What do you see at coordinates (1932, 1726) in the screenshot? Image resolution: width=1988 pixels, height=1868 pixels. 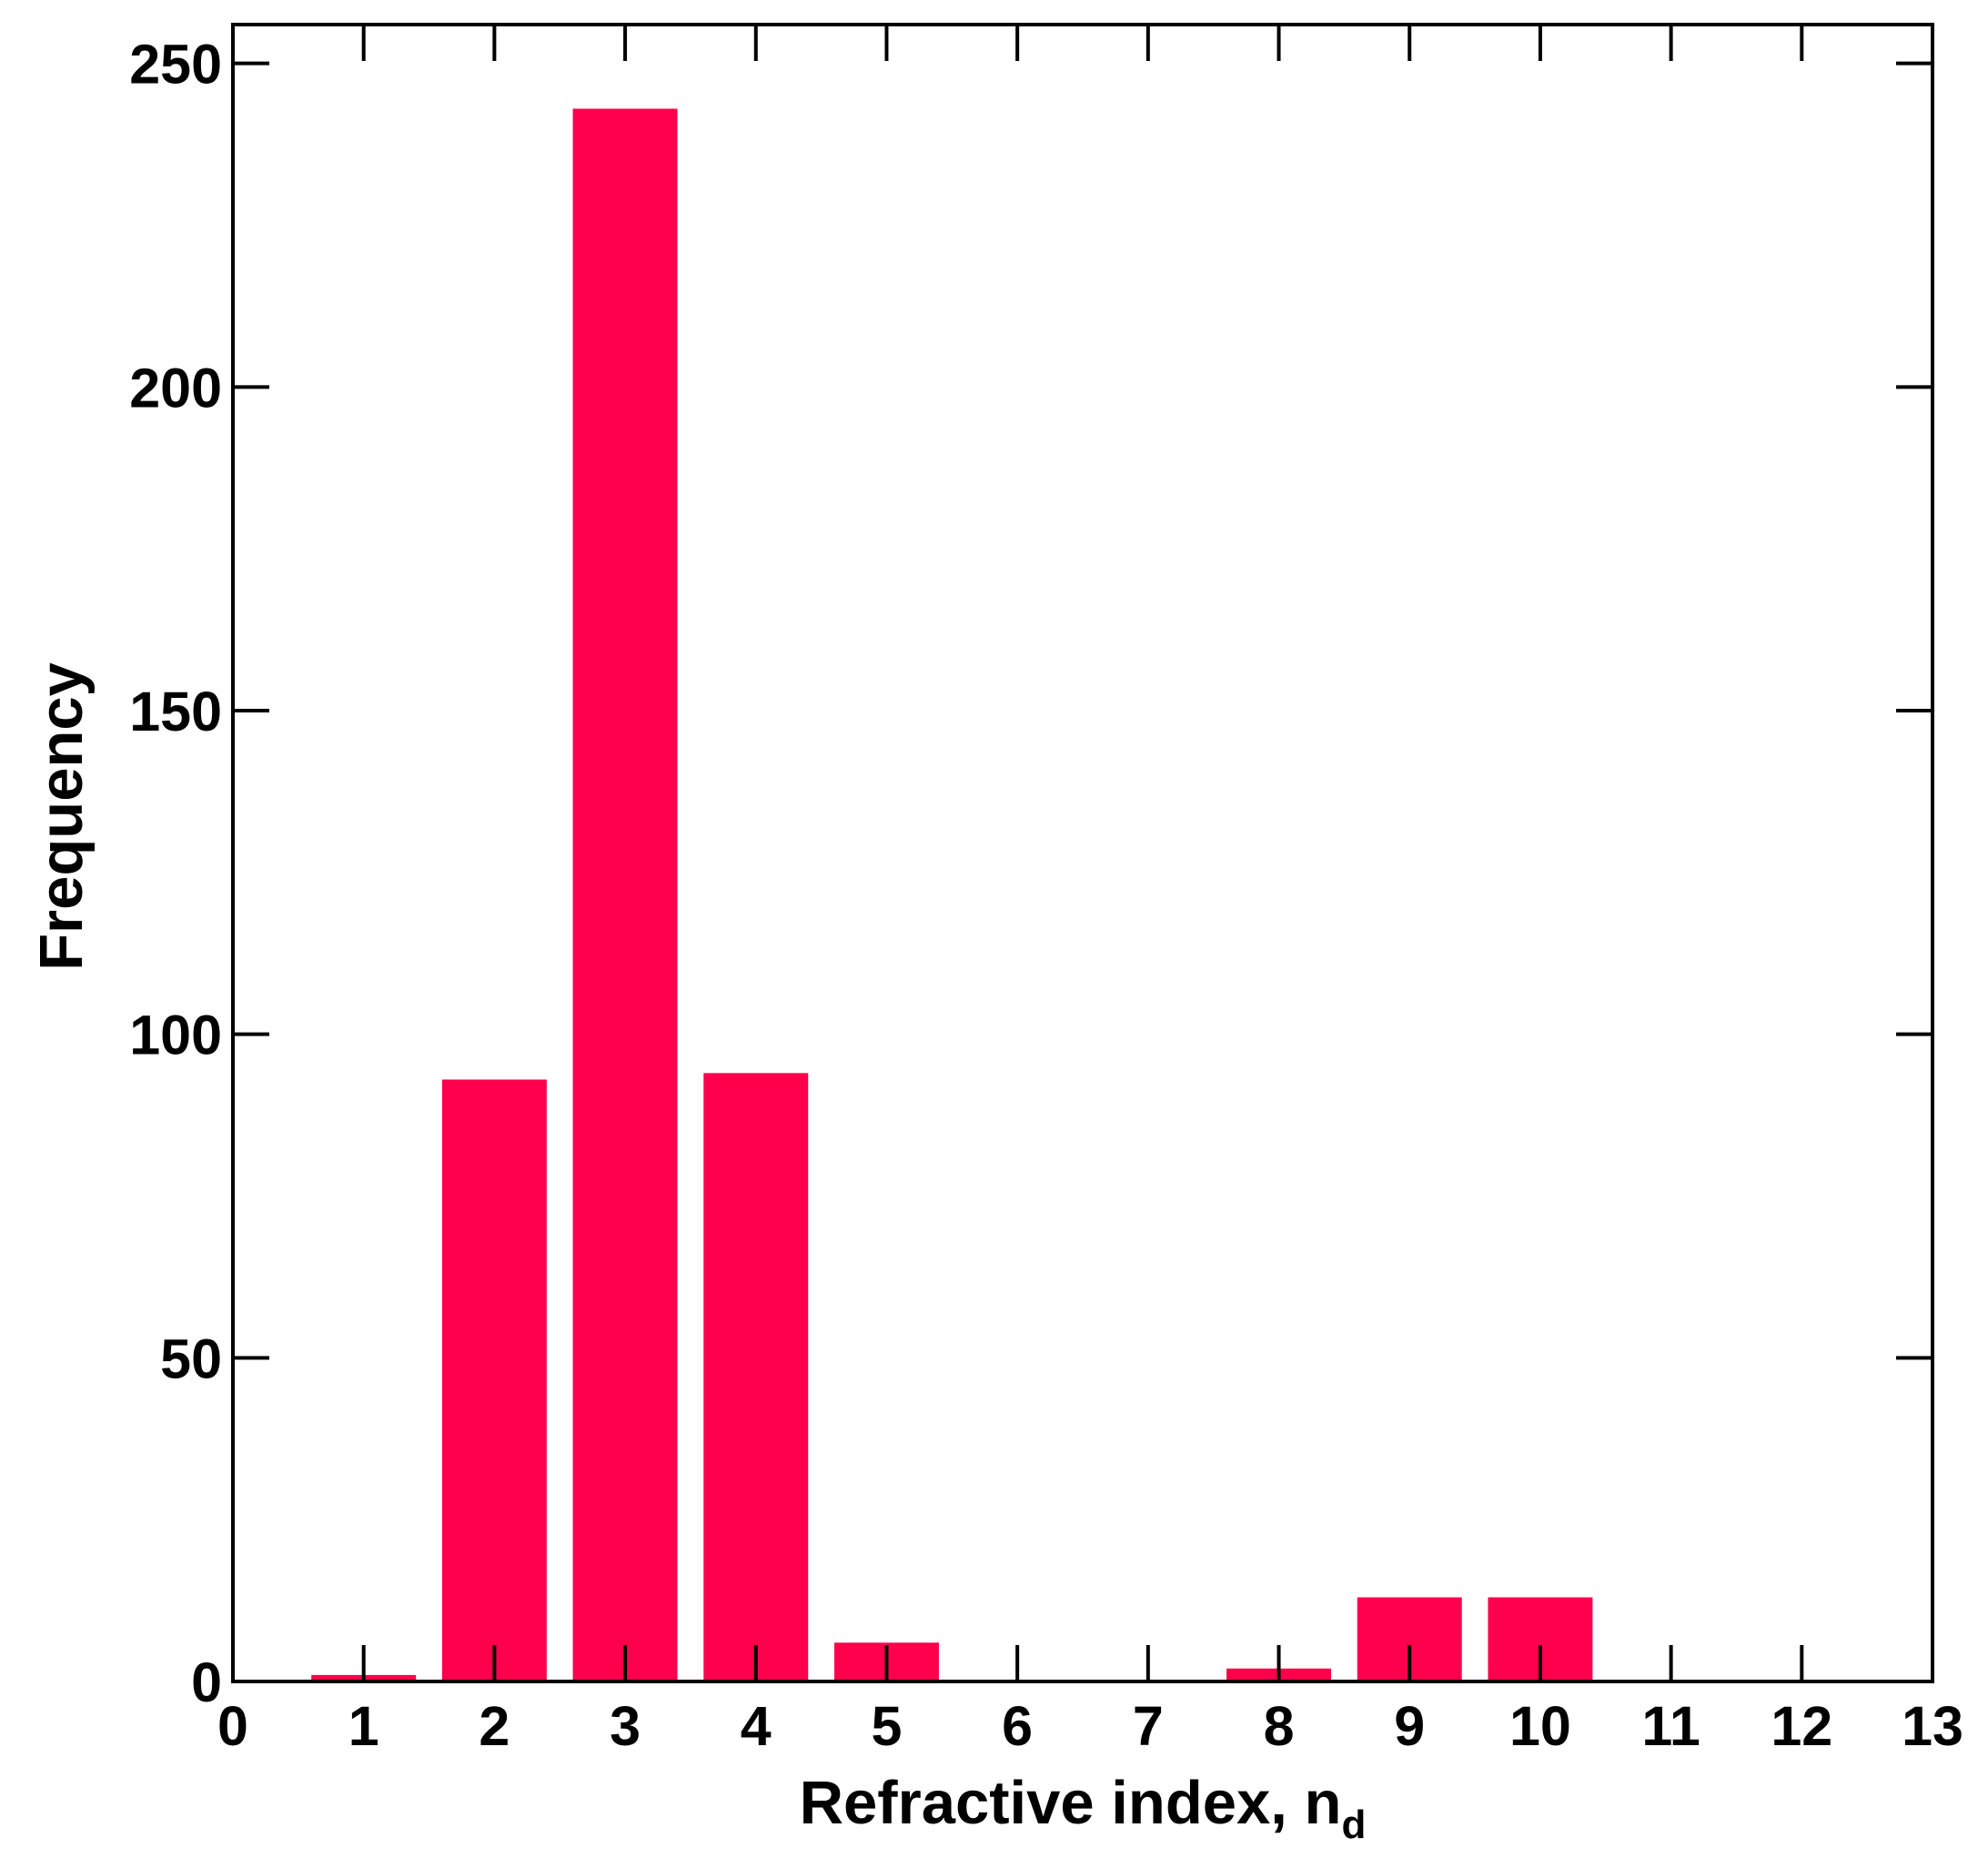 I see `x-tick-label-13: 13` at bounding box center [1932, 1726].